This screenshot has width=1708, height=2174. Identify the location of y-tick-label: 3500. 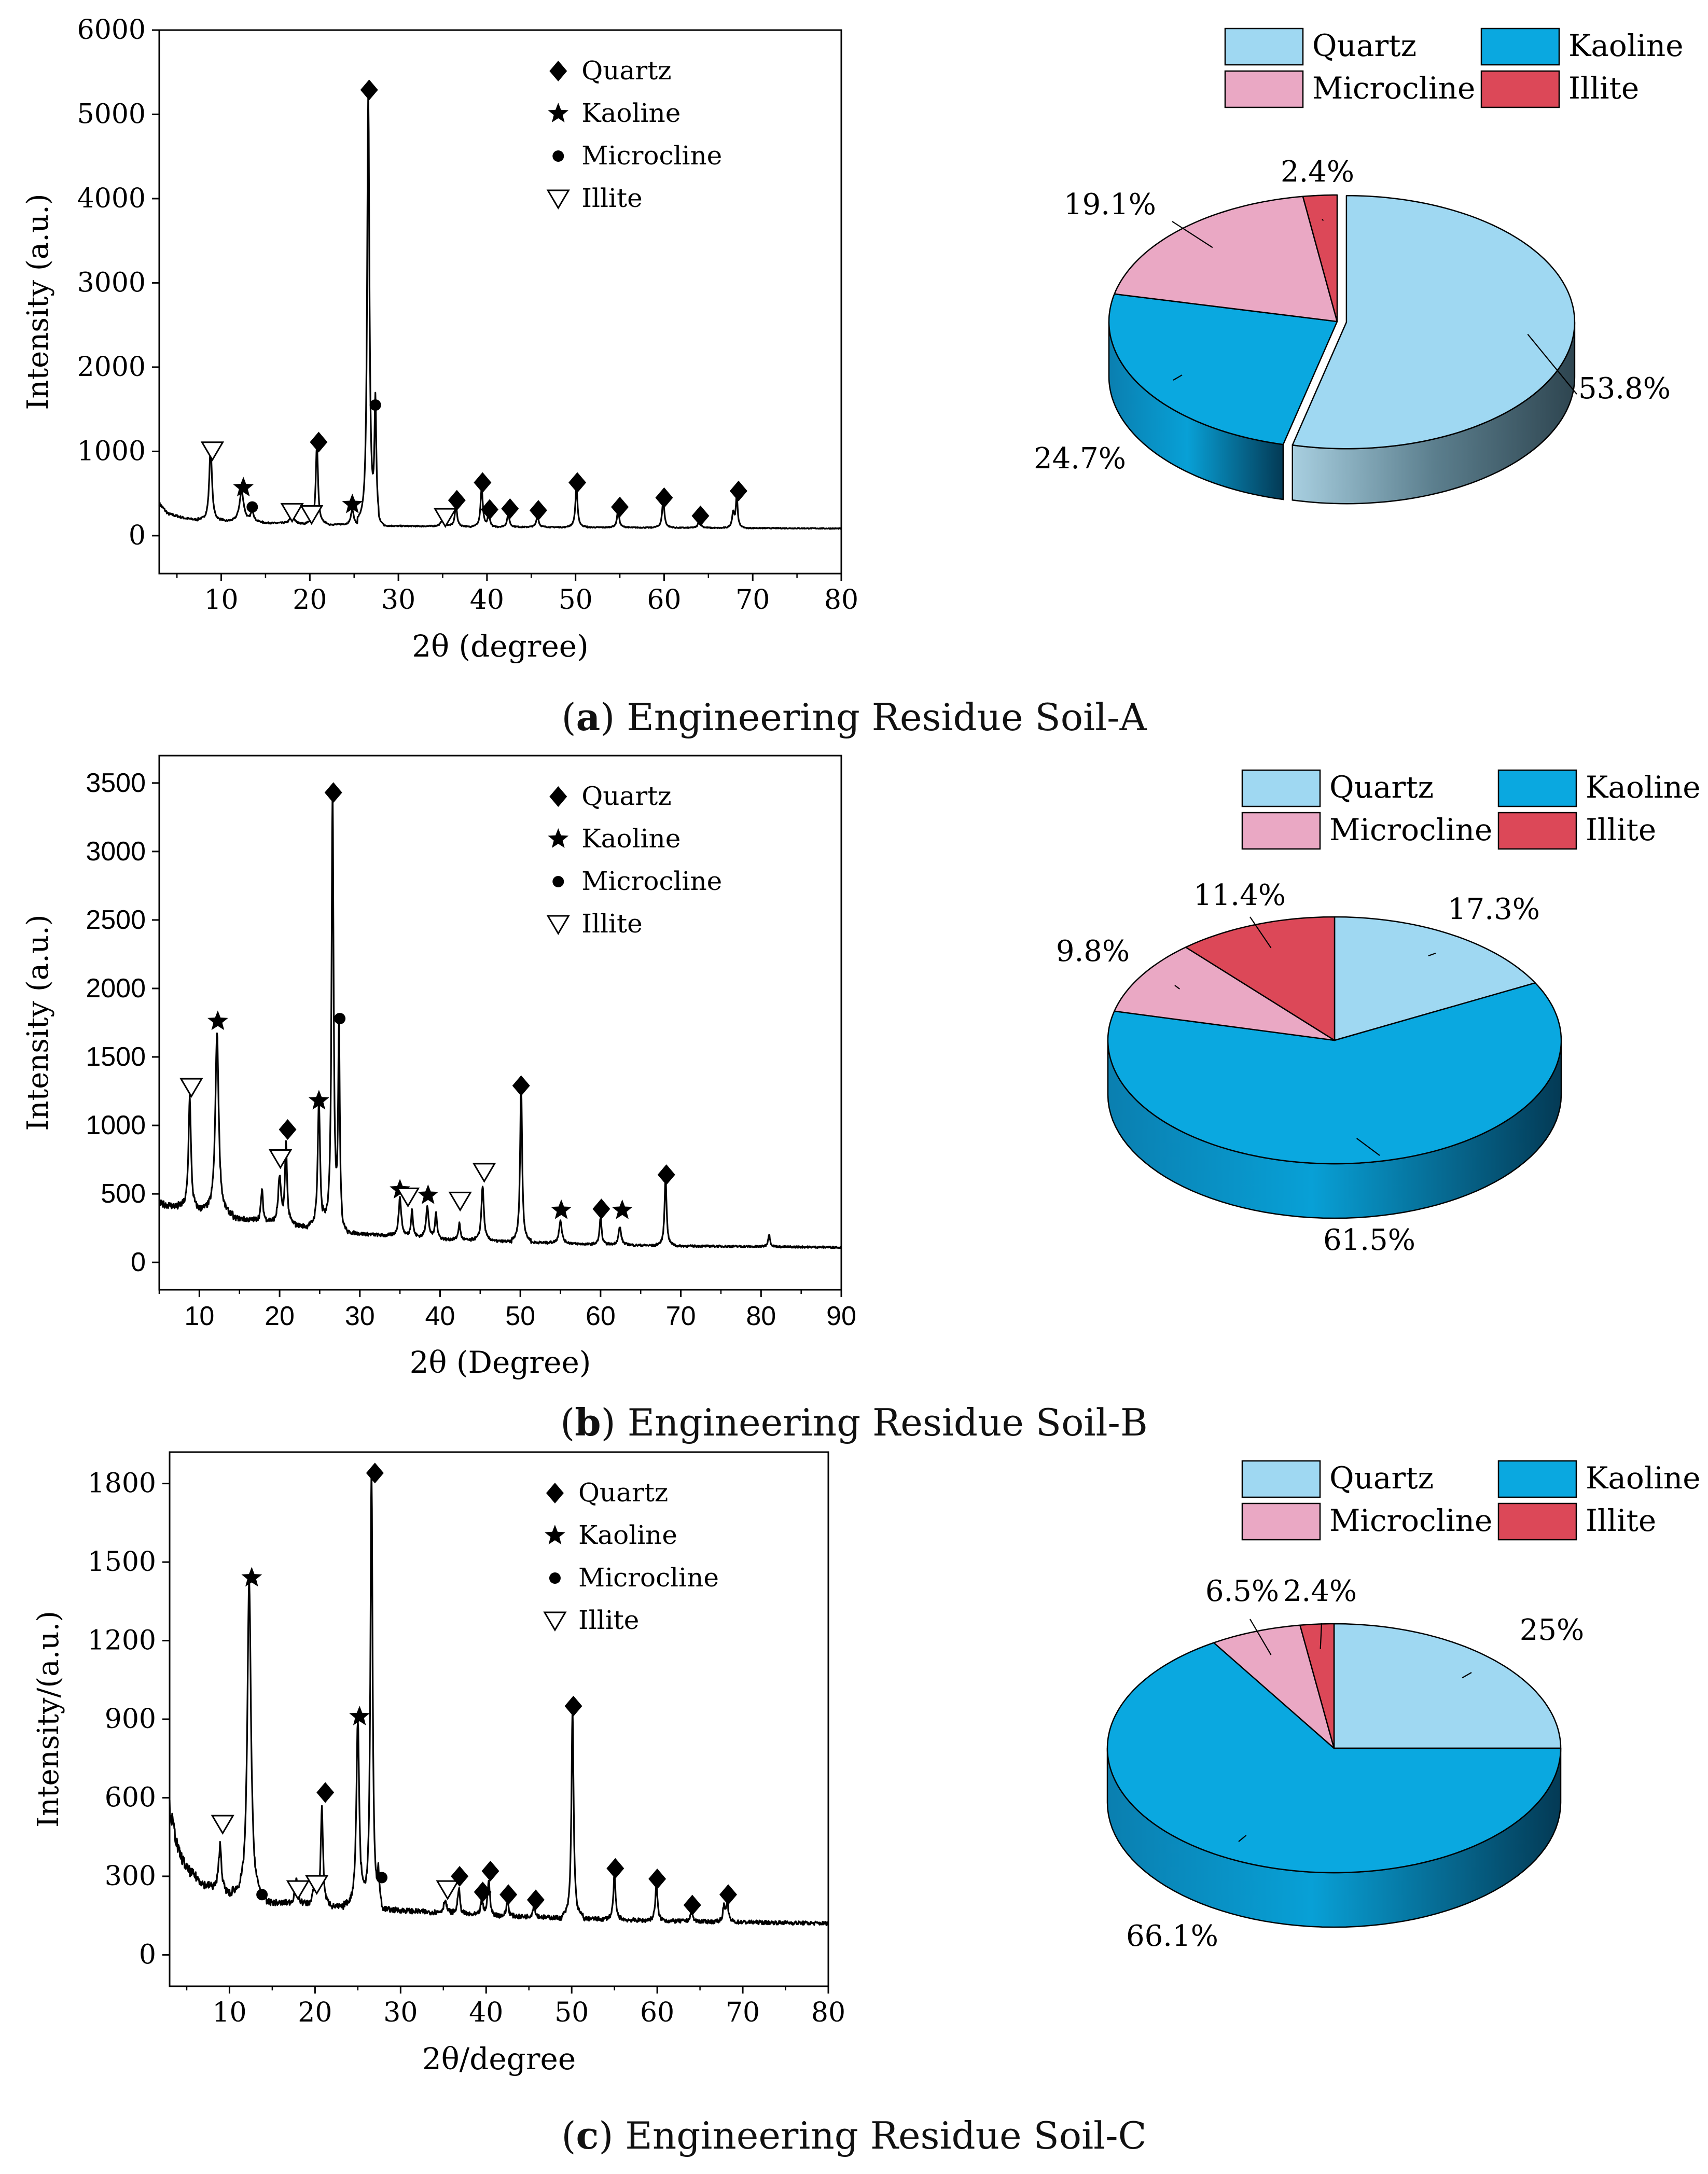
(116, 783).